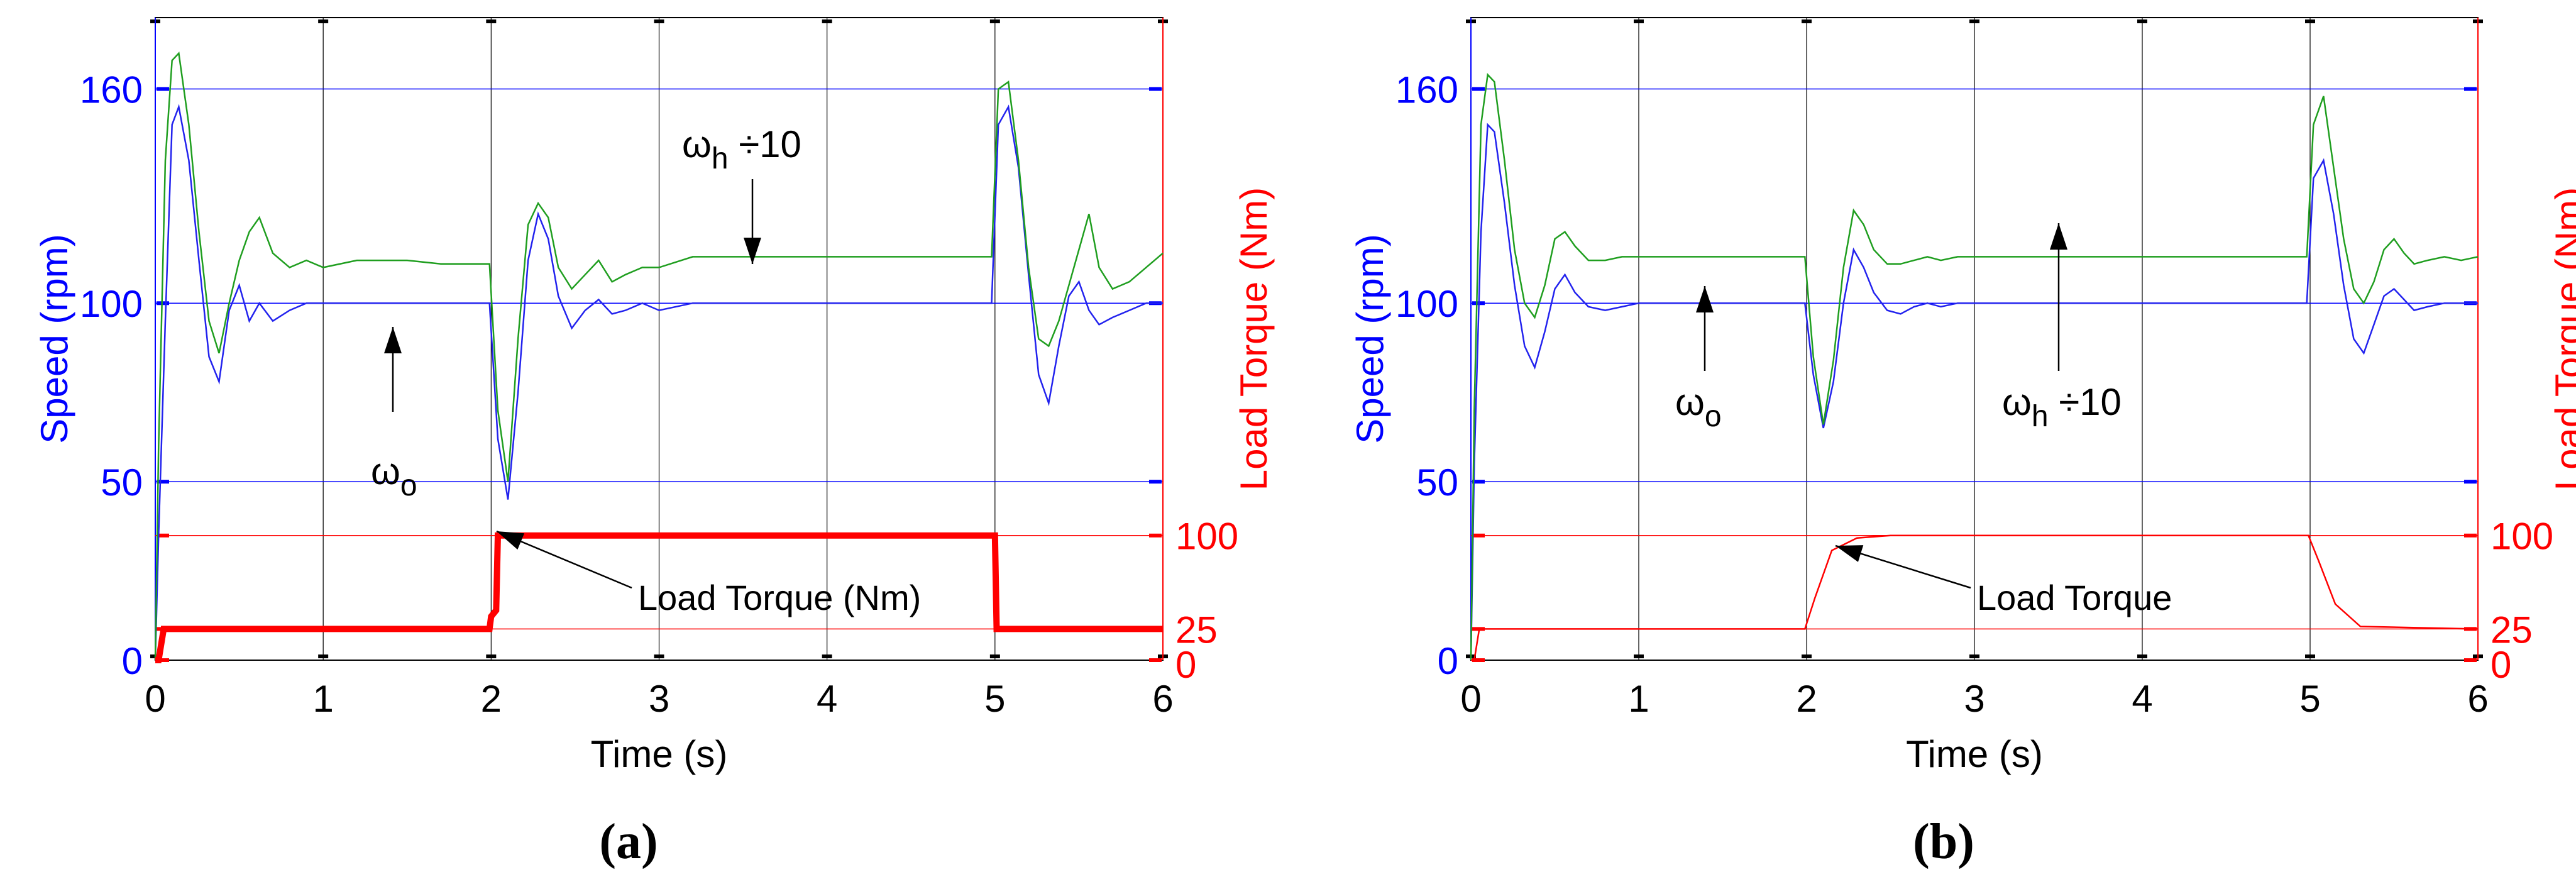 This screenshot has width=2576, height=889. I want to click on annotation-label: Load Torque (Nm), so click(779, 597).